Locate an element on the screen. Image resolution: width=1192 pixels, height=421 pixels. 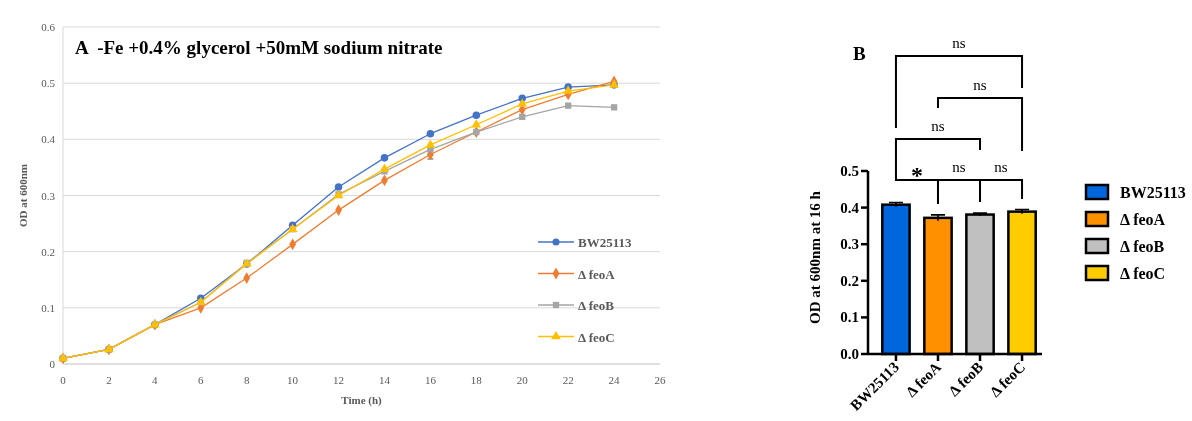
x-tick-label: 24 is located at coordinates (614, 380).